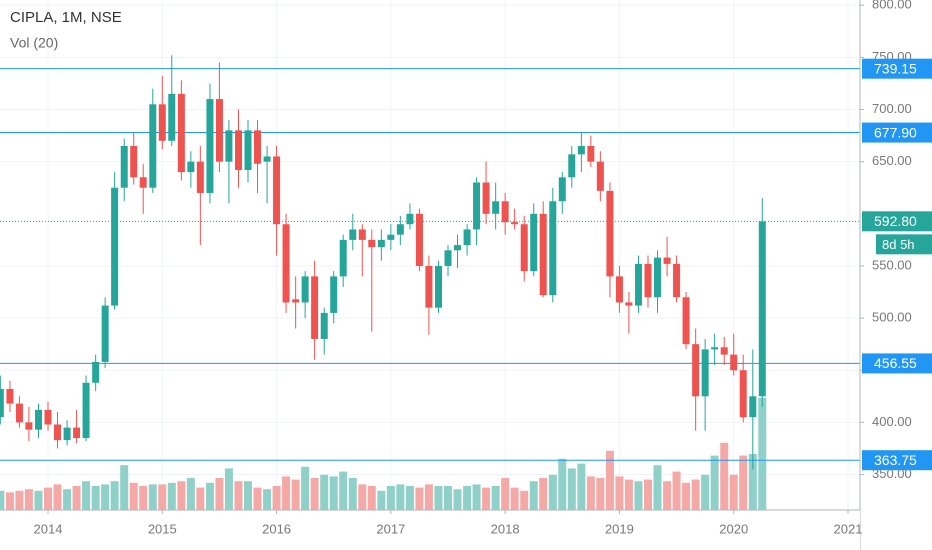 The width and height of the screenshot is (932, 550). Describe the element at coordinates (892, 264) in the screenshot. I see `y-tick-label: 550.00` at that location.